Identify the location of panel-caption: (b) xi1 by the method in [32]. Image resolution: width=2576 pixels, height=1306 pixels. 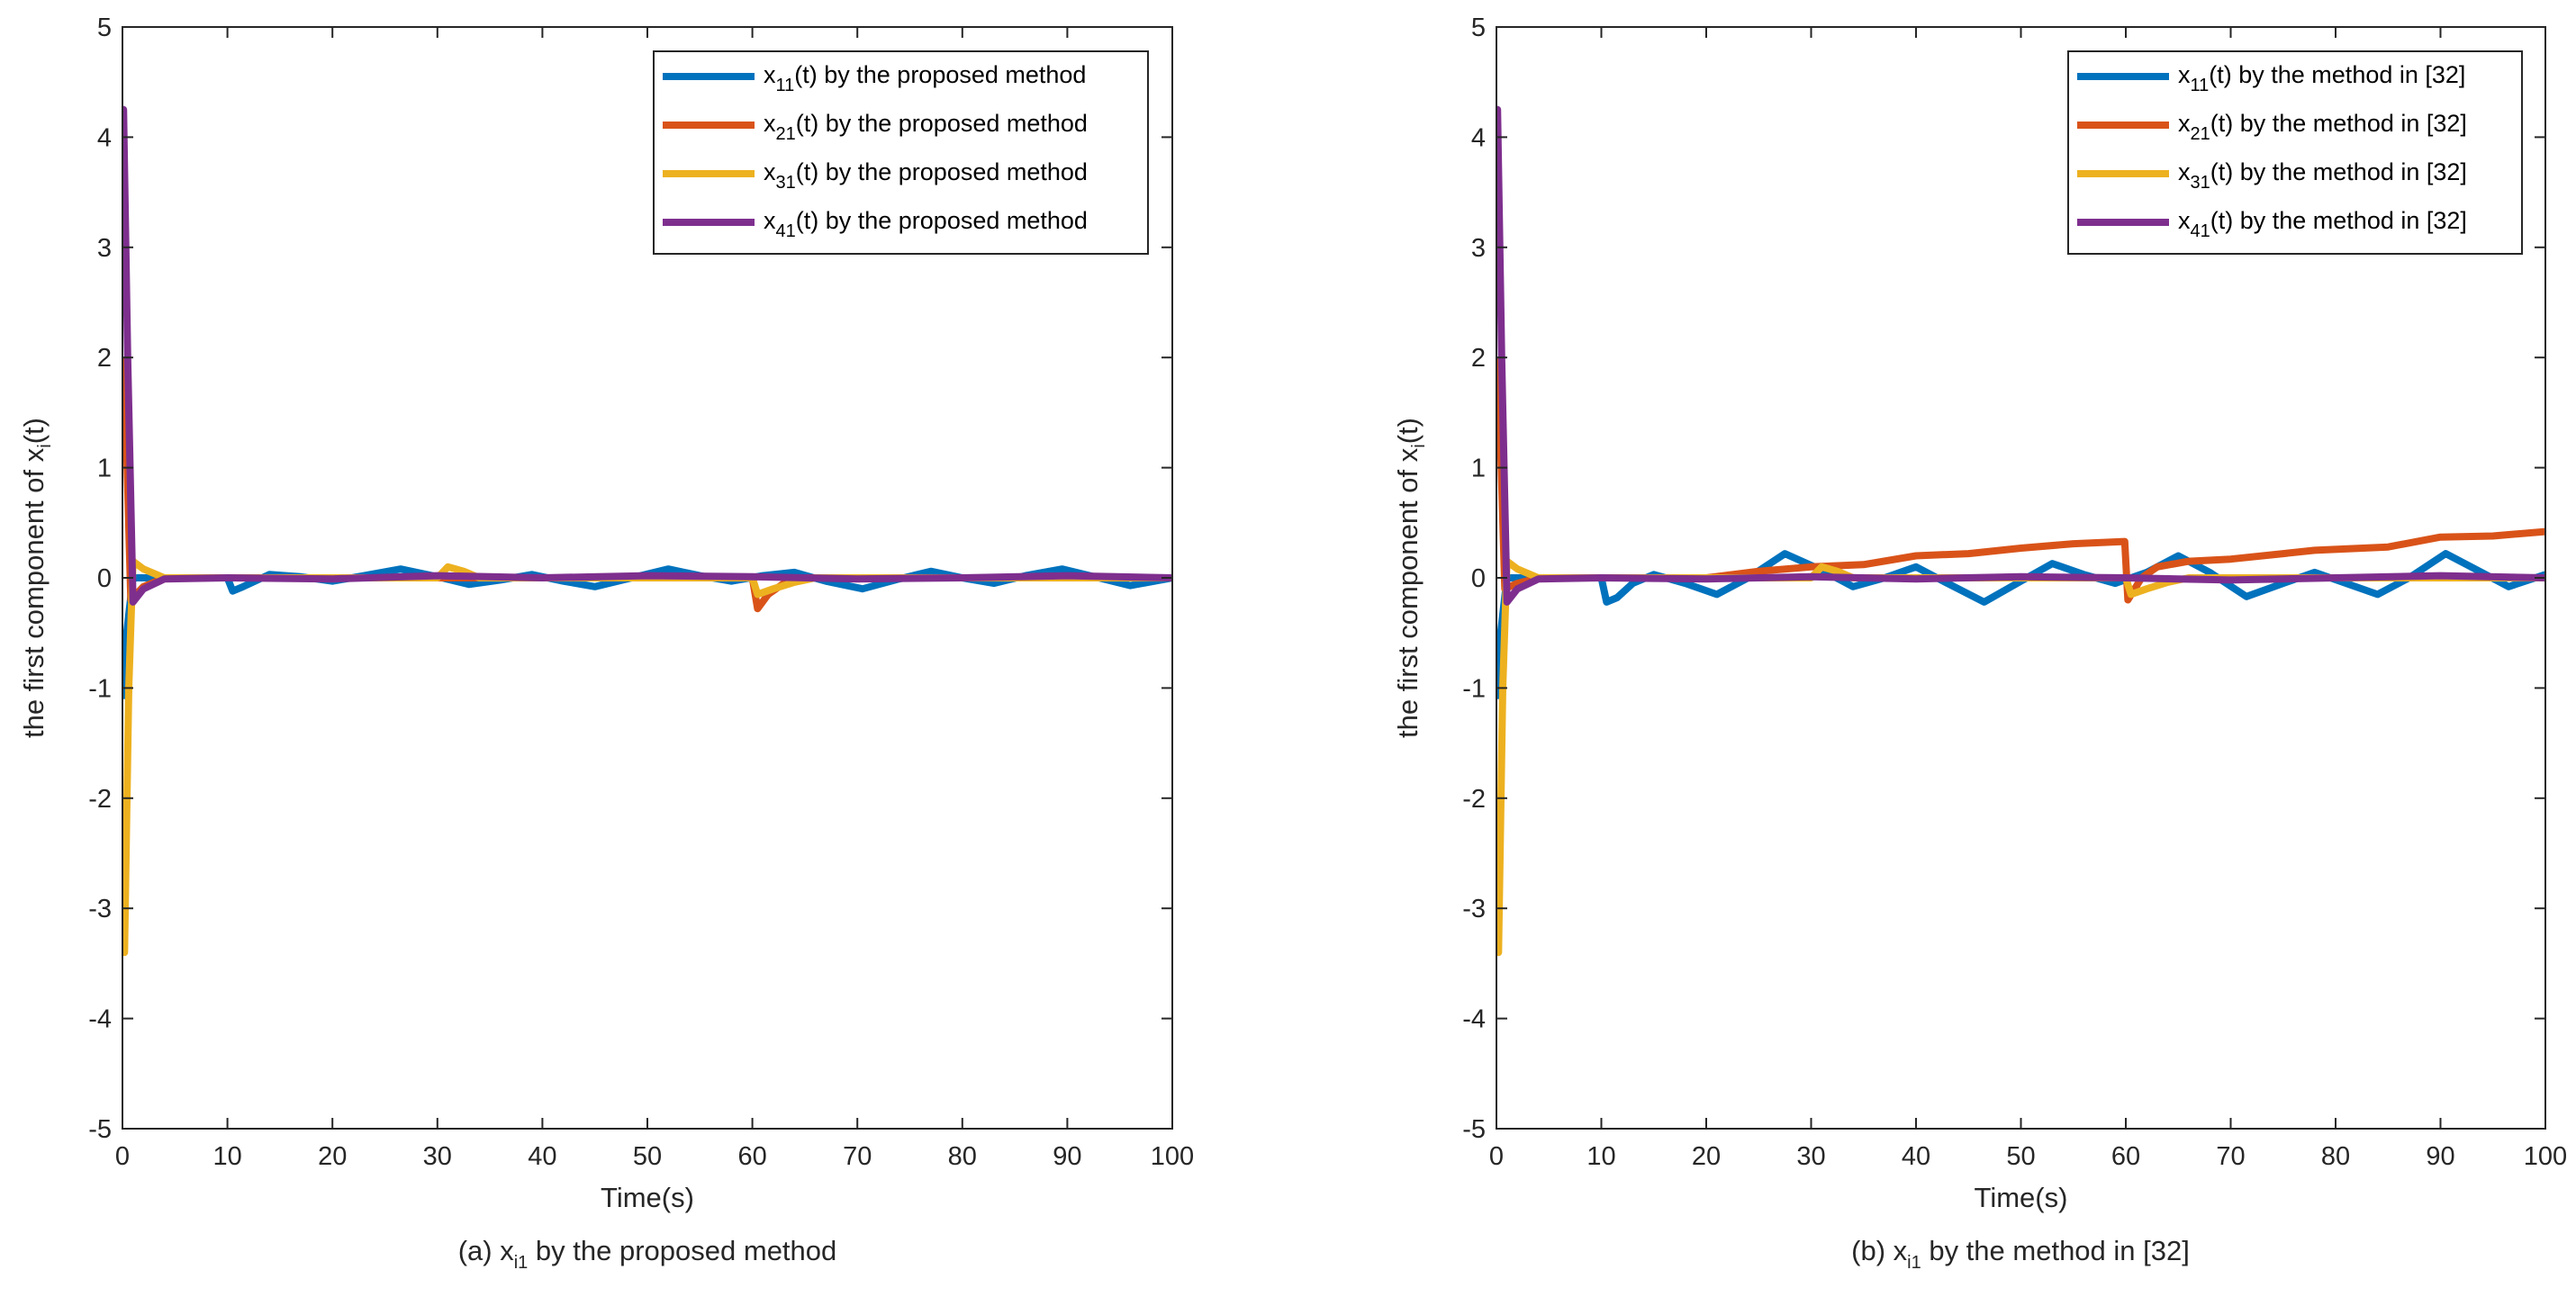
(2020, 1254).